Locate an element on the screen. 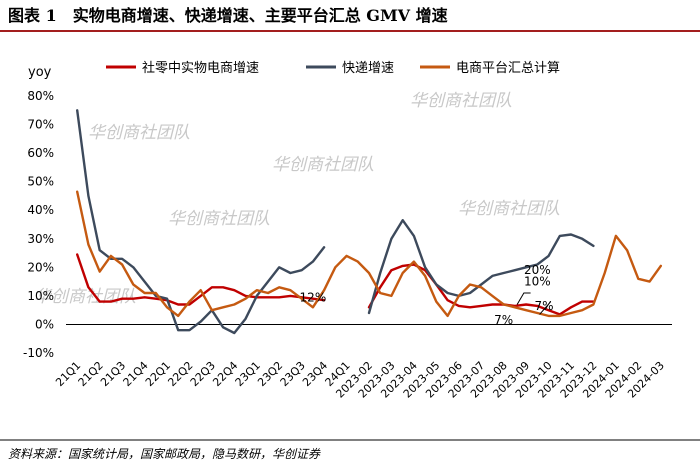 This screenshot has height=468, width=700. legend-label: 快递增速 is located at coordinates (368, 68).